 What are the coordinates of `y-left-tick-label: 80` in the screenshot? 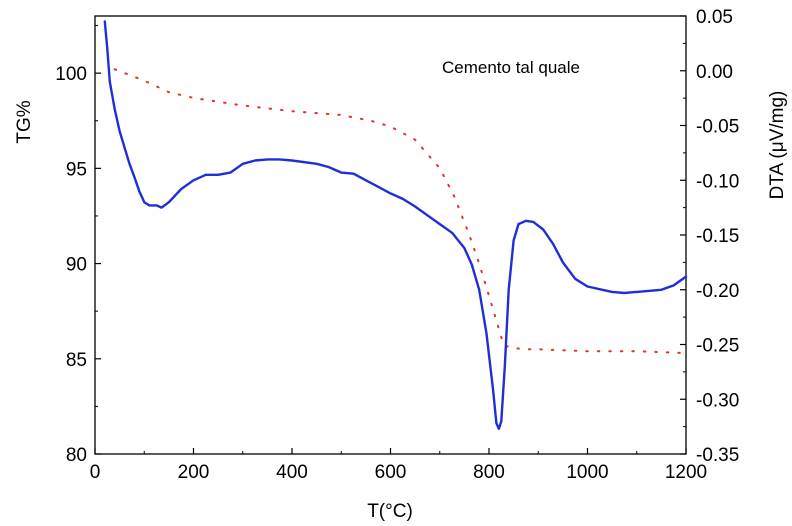 It's located at (76, 455).